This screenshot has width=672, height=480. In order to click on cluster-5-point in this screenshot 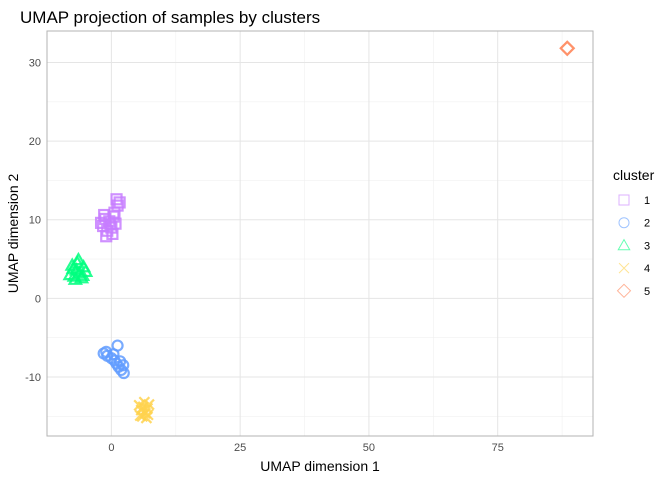, I will do `click(567, 48)`.